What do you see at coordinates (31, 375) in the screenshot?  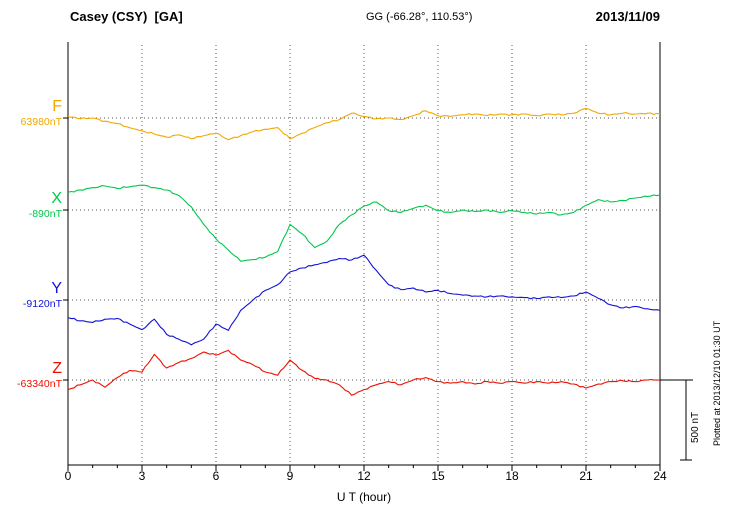 I see `trace-label-Z: Z -63340nT` at bounding box center [31, 375].